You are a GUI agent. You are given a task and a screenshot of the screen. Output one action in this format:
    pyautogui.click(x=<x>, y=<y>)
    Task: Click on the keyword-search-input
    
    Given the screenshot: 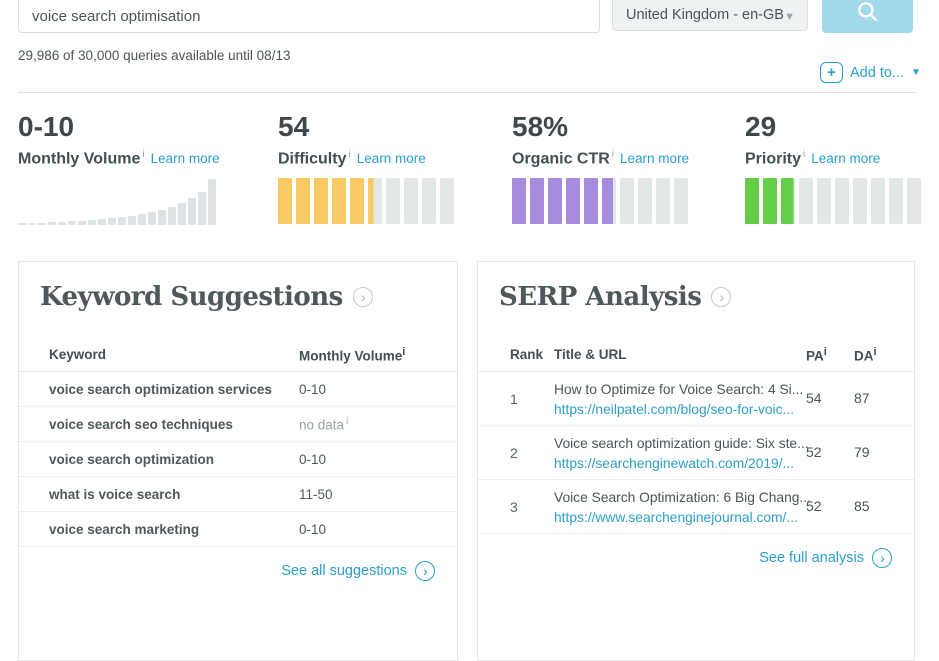 What is the action you would take?
    pyautogui.click(x=309, y=16)
    